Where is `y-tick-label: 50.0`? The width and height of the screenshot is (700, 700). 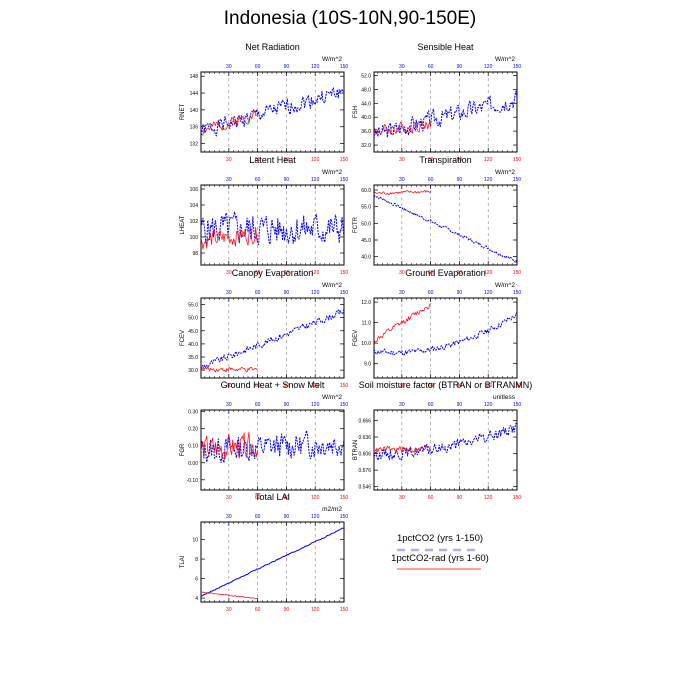 y-tick-label: 50.0 is located at coordinates (193, 319).